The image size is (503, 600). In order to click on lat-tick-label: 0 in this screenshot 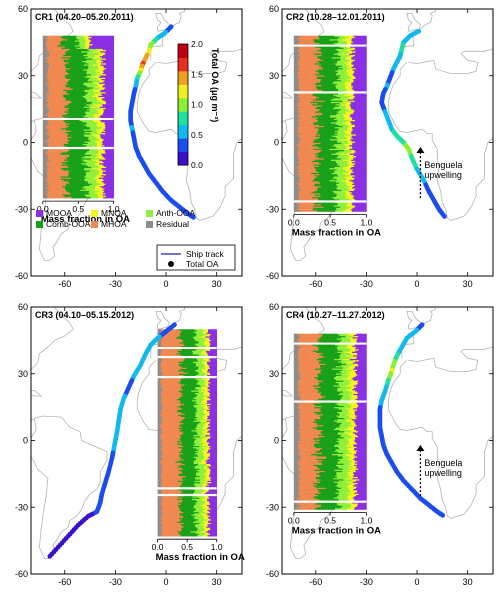, I will do `click(276, 441)`.